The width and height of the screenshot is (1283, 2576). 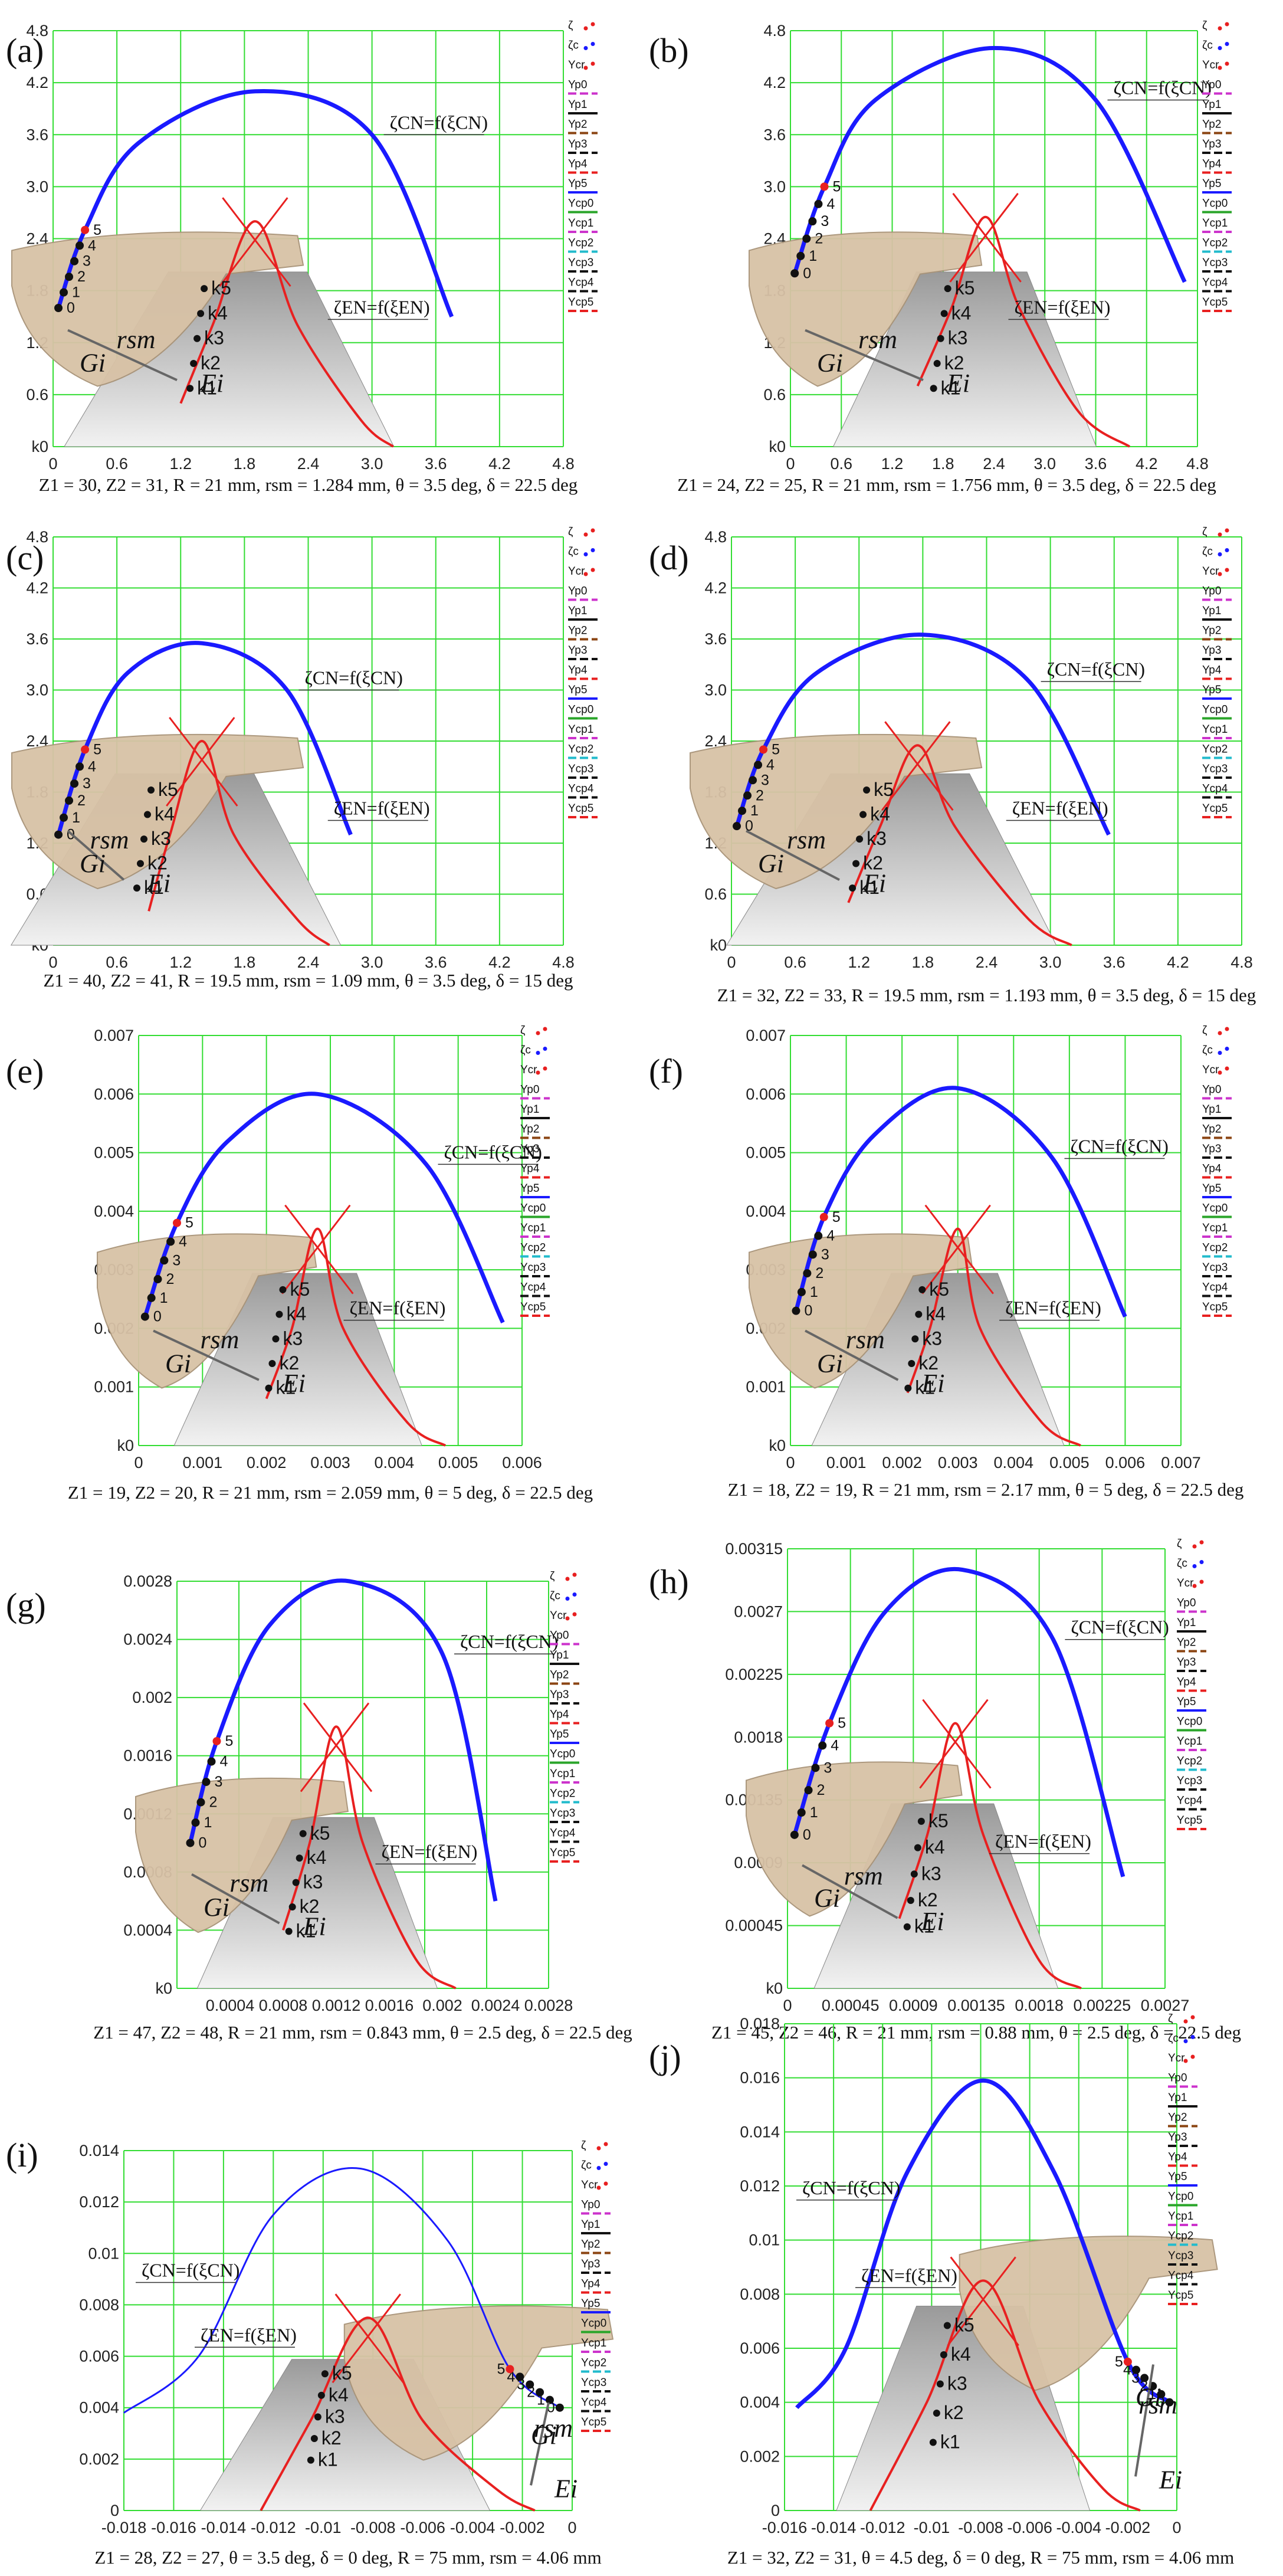 What do you see at coordinates (238, 842) in the screenshot?
I see `zeta-e-curve` at bounding box center [238, 842].